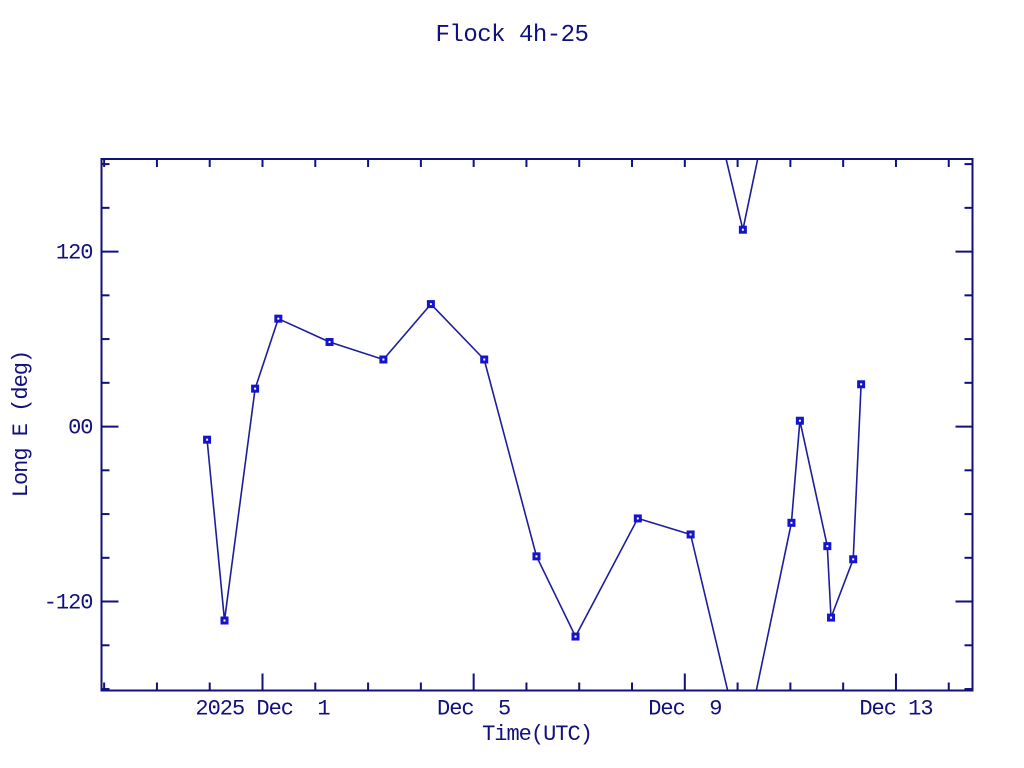 The image size is (1024, 768). I want to click on x-tick-label: Dec 5, so click(473, 709).